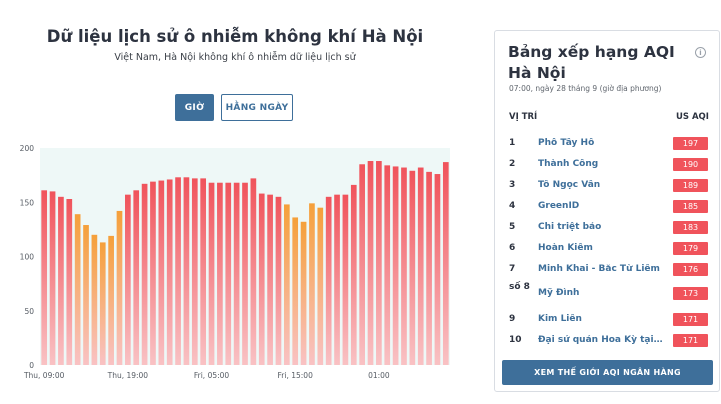  I want to click on station-link: Đại sứ quán Hoa Kỳ tại Hà Nội, so click(601, 340).